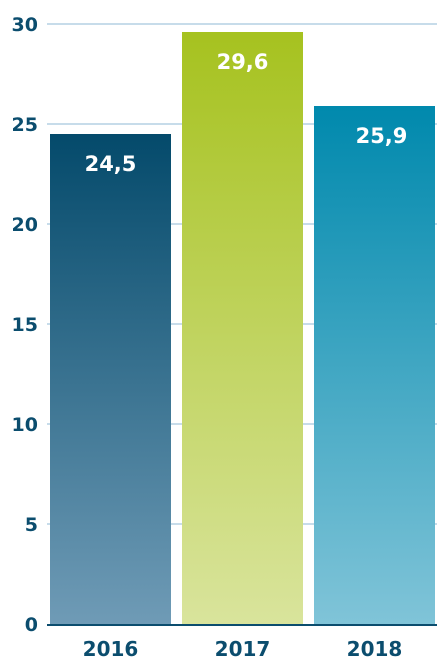  Describe the element at coordinates (25, 125) in the screenshot. I see `y-tick-label-25: 25` at that location.